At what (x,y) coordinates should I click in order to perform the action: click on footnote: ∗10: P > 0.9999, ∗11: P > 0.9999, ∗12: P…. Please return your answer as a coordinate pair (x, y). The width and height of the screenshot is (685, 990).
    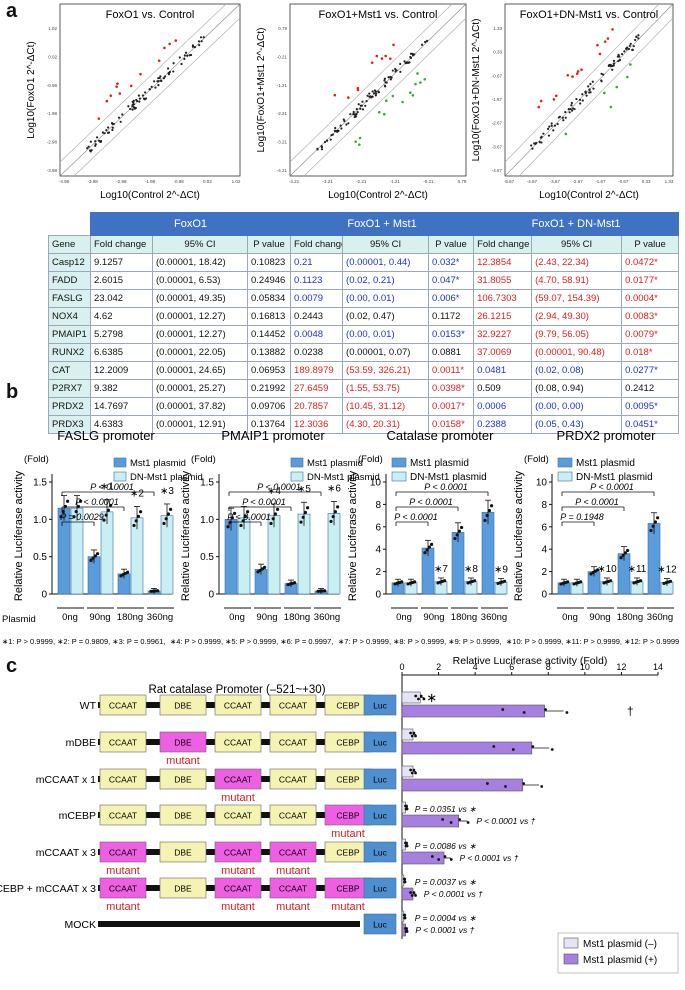
    Looking at the image, I should click on (592, 641).